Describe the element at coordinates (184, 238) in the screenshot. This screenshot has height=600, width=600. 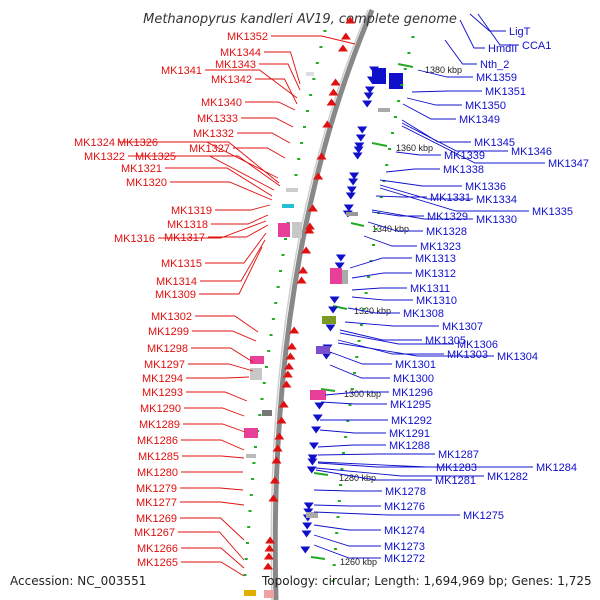
I see `gene-label-forward: MK1317` at that location.